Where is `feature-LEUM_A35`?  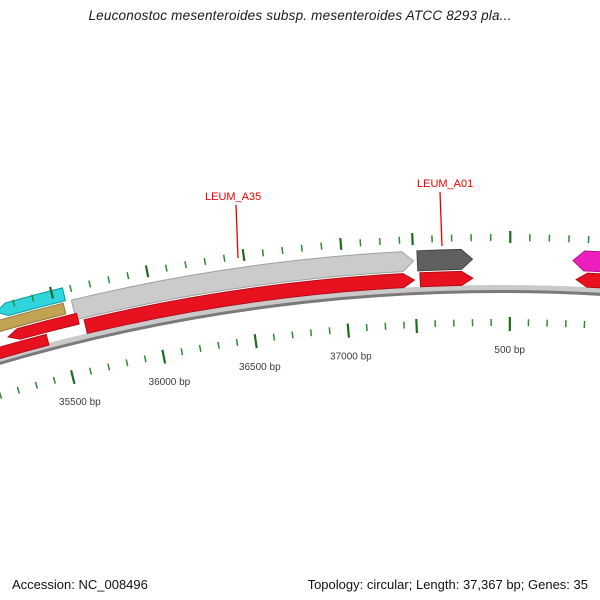 feature-LEUM_A35 is located at coordinates (242, 286).